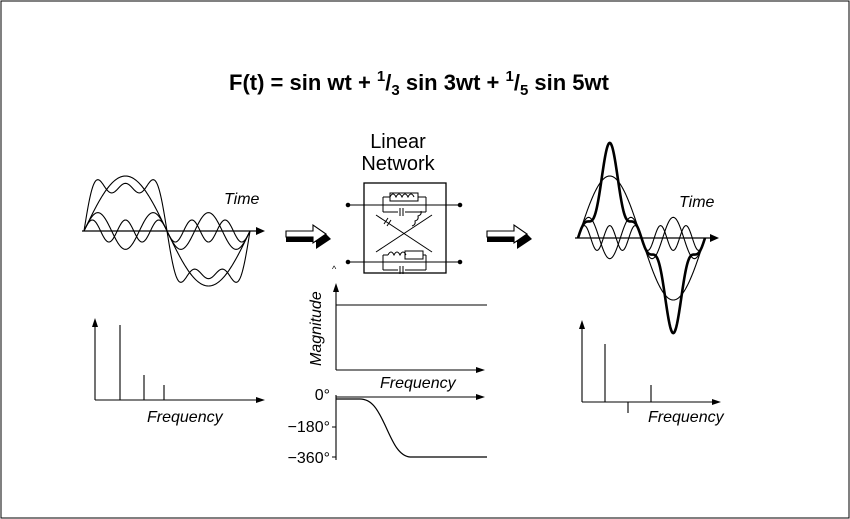 The width and height of the screenshot is (850, 519). What do you see at coordinates (309, 427) in the screenshot?
I see `phase-tick-label-180: −180°` at bounding box center [309, 427].